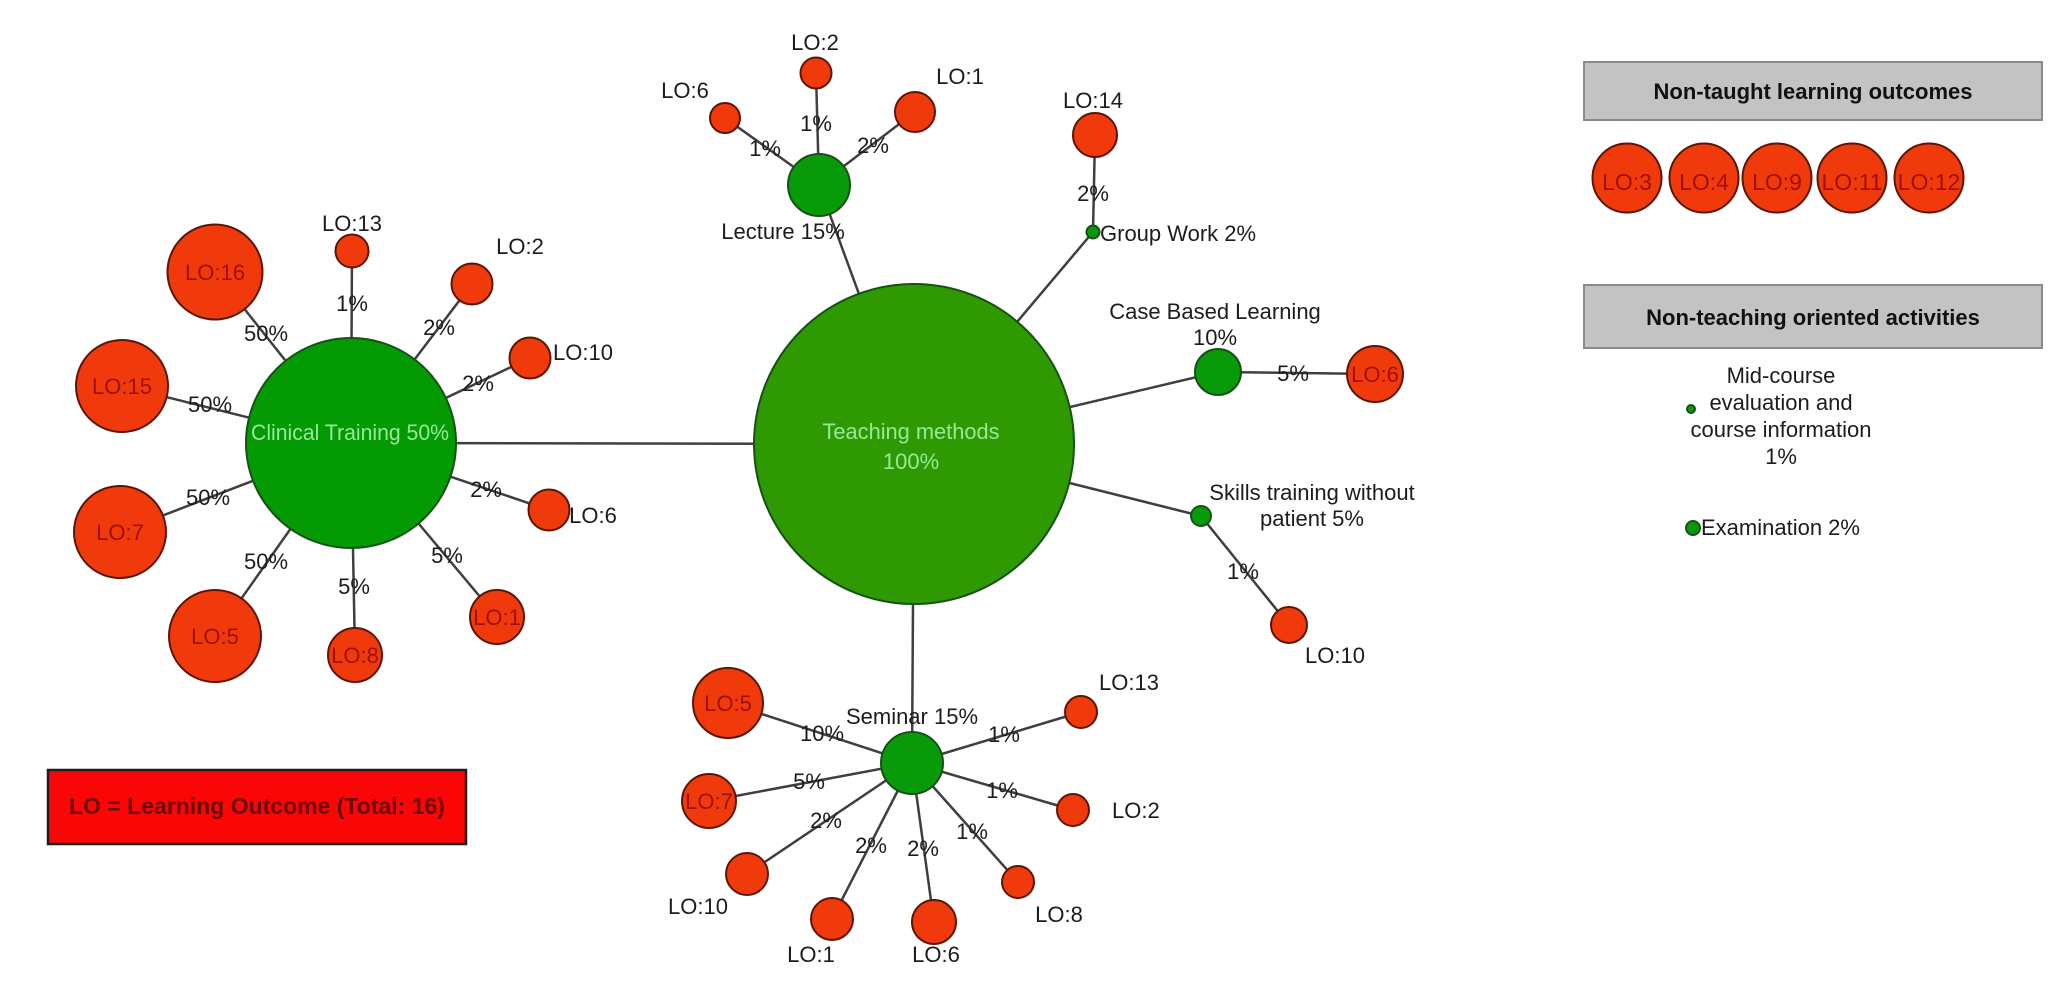 The width and height of the screenshot is (2059, 1001). Describe the element at coordinates (1813, 317) in the screenshot. I see `svg-text:Non-teaching oriented activiti: Non-teaching oriented activities` at that location.